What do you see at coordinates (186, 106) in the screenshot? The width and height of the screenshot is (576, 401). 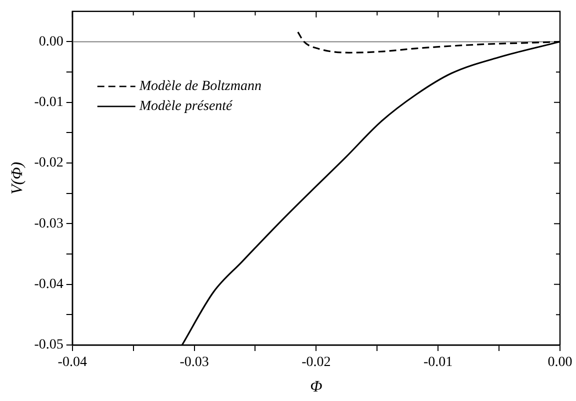 I see `legend-label: Modèle présenté` at bounding box center [186, 106].